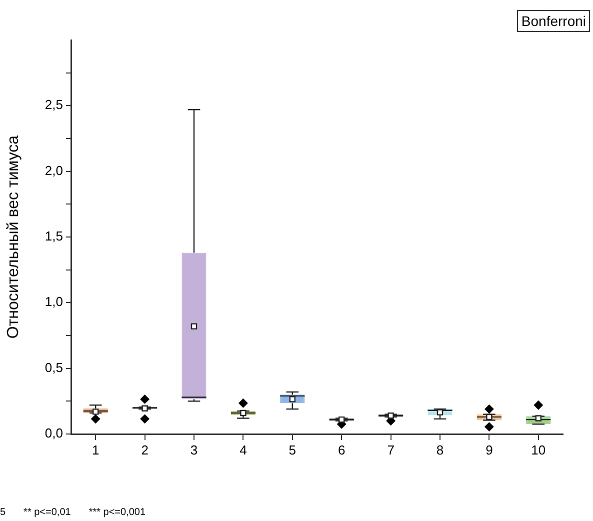 The height and width of the screenshot is (521, 593). I want to click on y-tick-label: 1,5, so click(53, 236).